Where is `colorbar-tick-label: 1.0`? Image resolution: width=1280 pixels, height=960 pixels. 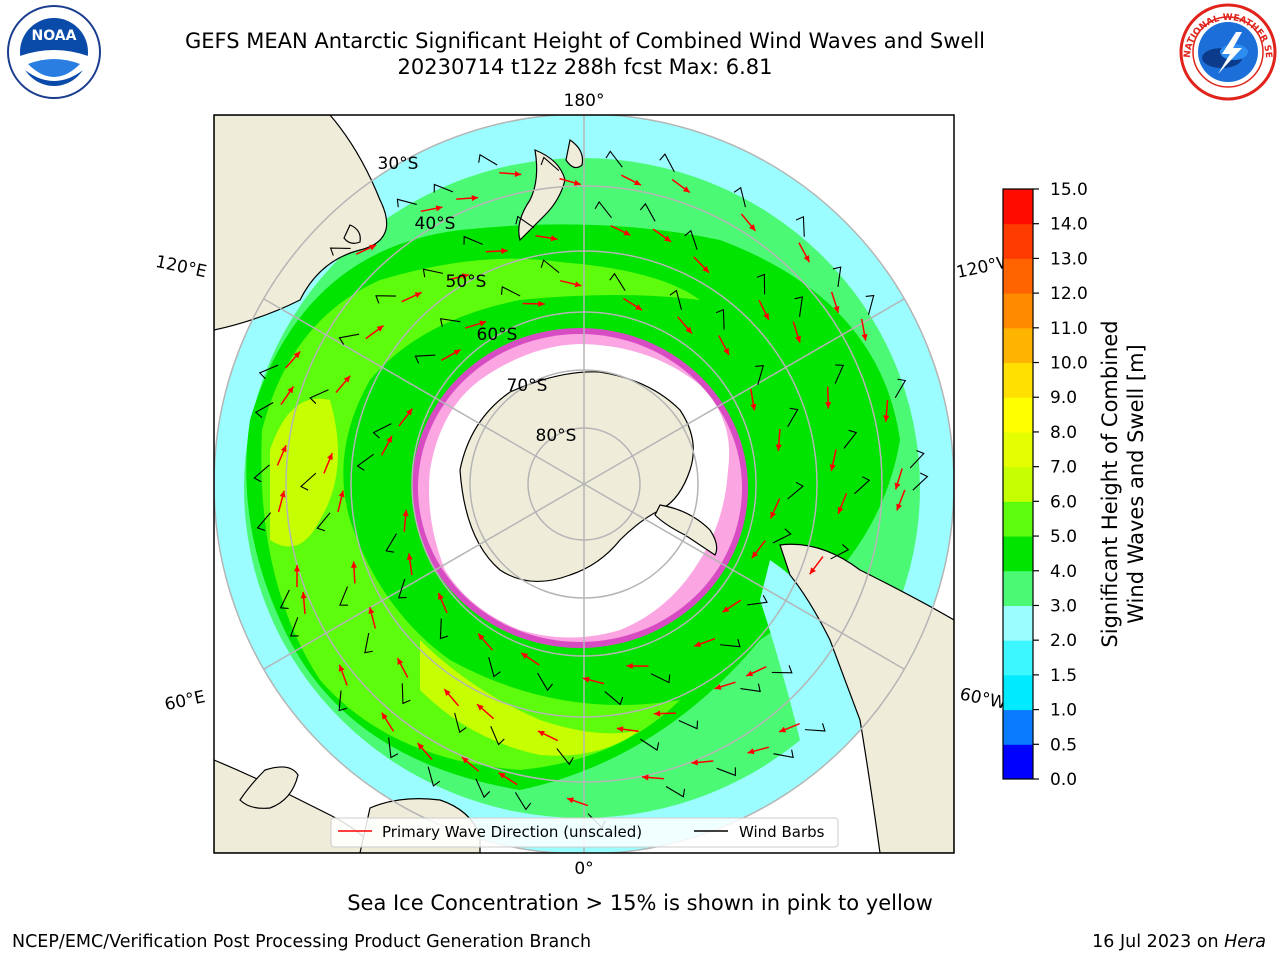
colorbar-tick-label: 1.0 is located at coordinates (1063, 711).